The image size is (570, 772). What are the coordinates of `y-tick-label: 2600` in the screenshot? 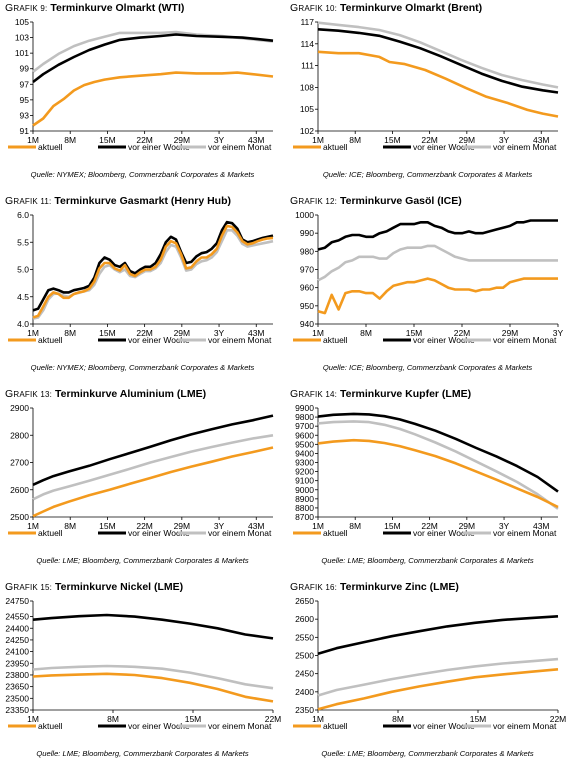 It's located at (19, 490).